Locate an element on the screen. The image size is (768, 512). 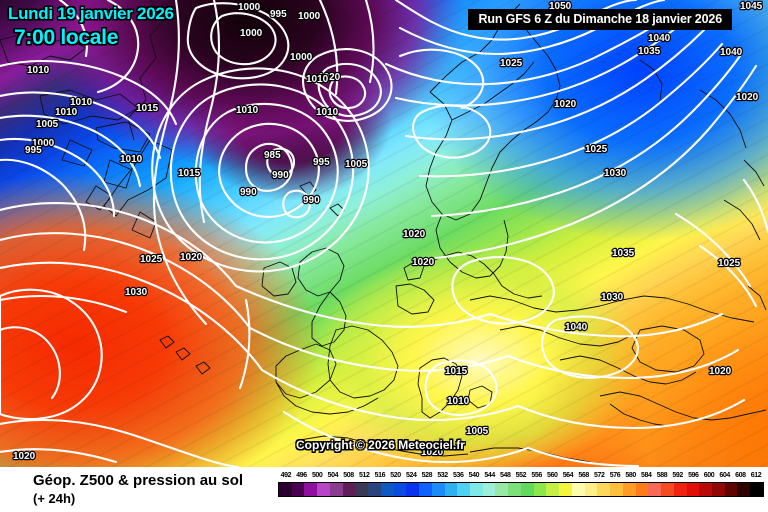
color-scale-bar is located at coordinates (521, 489).